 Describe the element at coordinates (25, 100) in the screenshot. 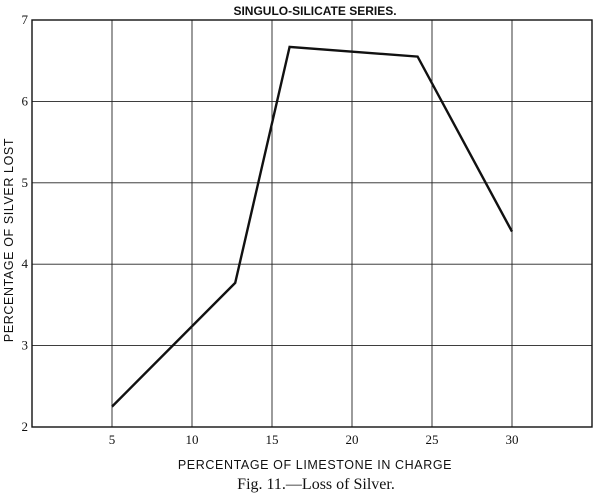

I see `y-tick-label: 6` at that location.